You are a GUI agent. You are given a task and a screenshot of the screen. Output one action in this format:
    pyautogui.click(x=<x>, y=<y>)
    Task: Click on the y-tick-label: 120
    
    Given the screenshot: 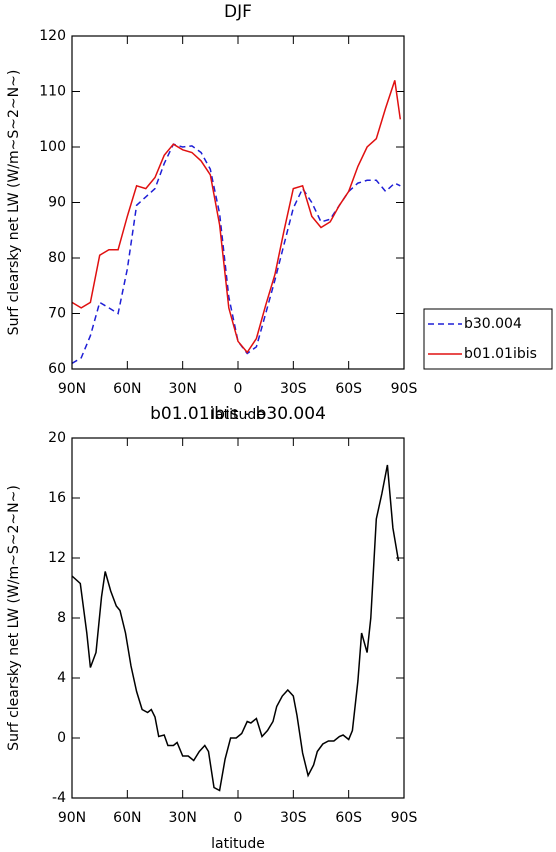 What is the action you would take?
    pyautogui.click(x=52, y=36)
    